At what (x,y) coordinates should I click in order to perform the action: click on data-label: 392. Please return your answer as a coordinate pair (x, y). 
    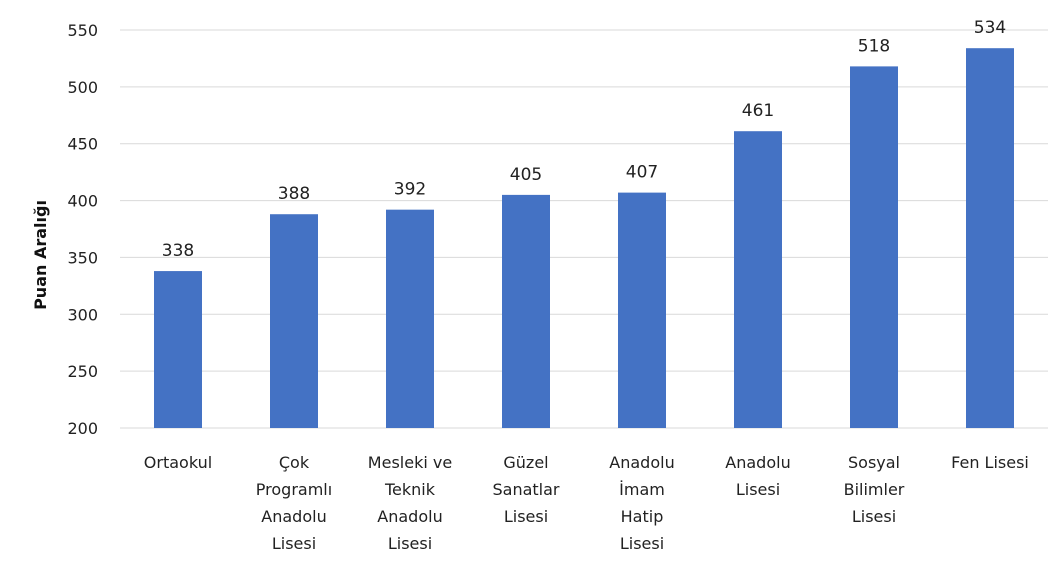
    Looking at the image, I should click on (410, 190).